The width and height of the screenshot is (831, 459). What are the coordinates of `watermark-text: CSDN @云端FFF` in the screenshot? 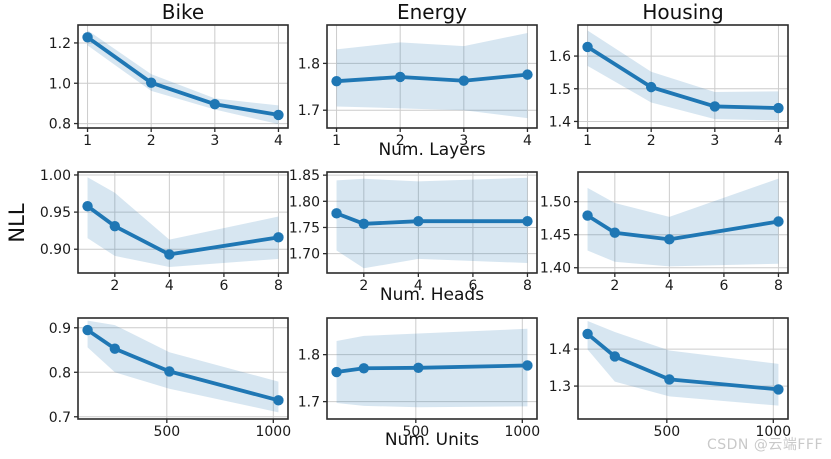 It's located at (764, 445).